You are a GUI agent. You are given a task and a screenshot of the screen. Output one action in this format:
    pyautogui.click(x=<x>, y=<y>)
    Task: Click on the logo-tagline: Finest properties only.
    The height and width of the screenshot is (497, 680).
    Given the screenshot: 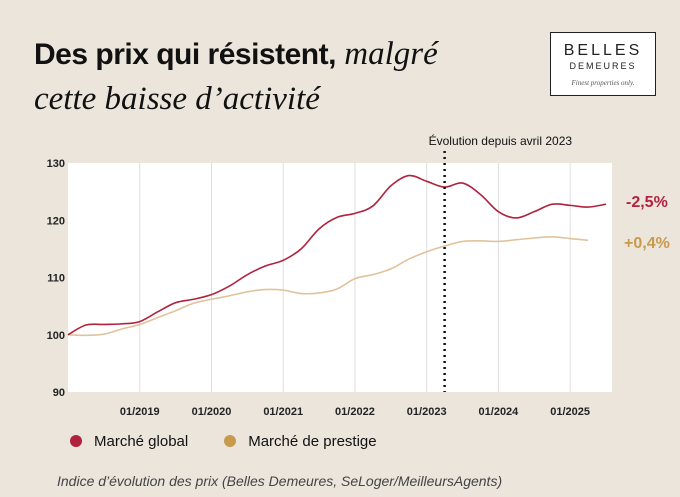 What is the action you would take?
    pyautogui.click(x=603, y=83)
    